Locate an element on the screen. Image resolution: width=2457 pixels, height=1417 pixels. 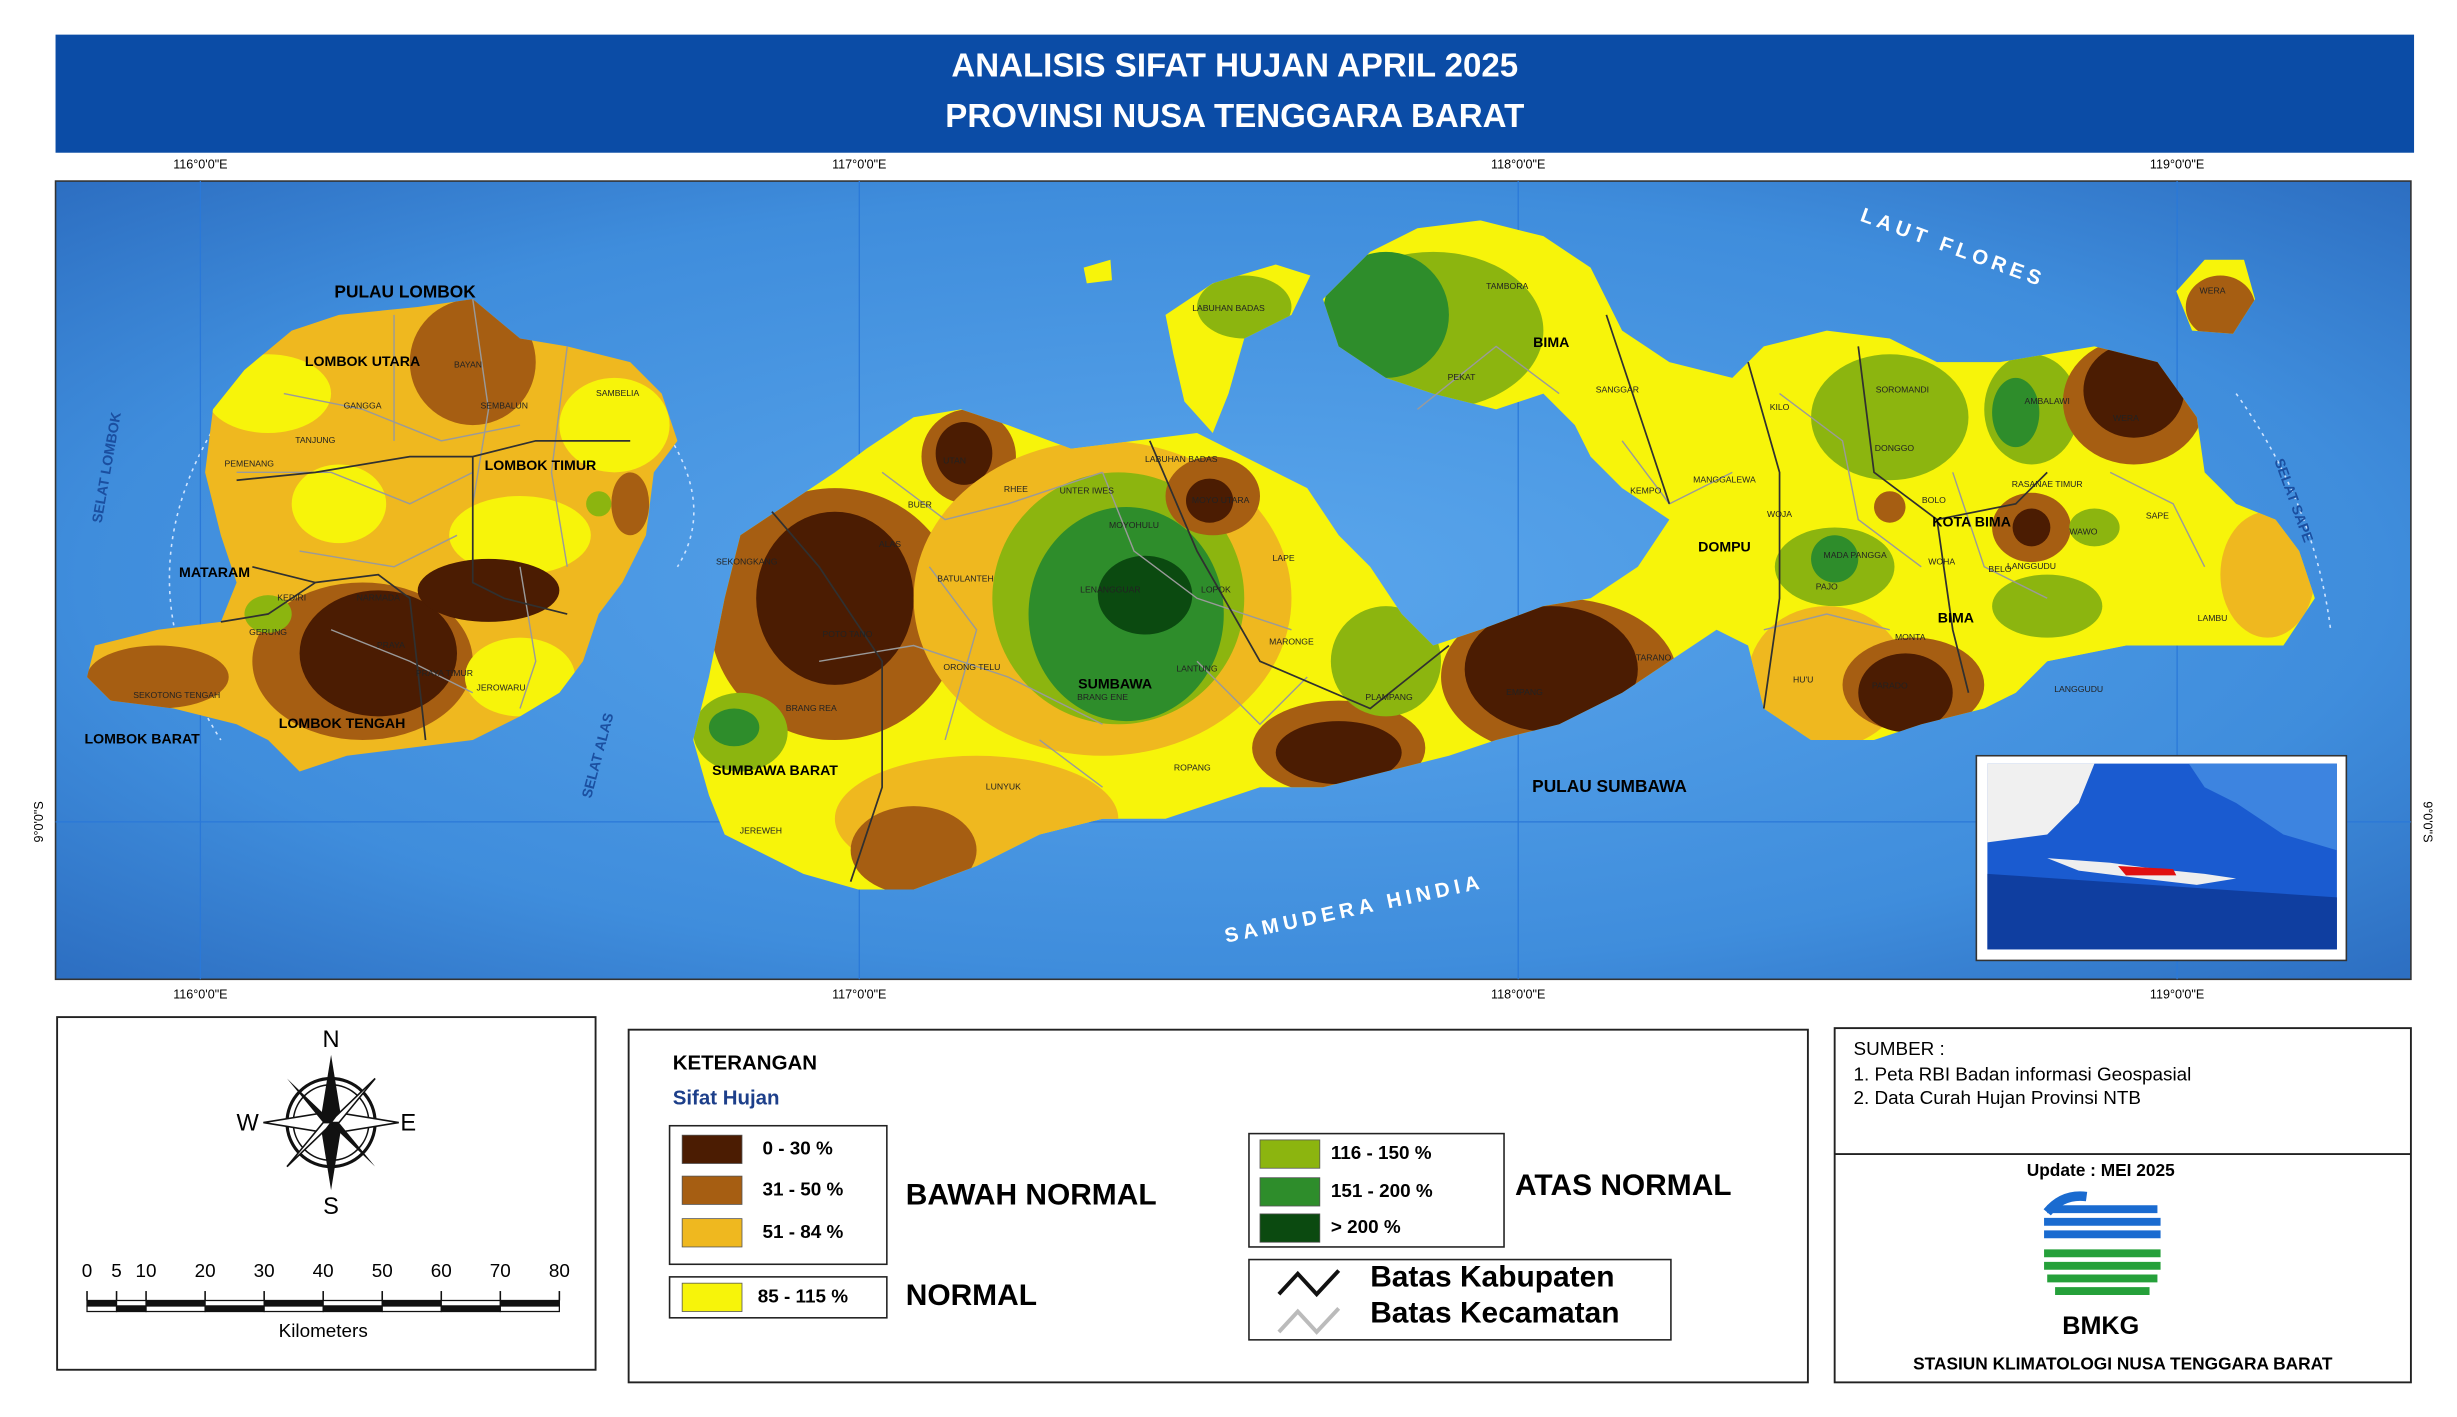
map-label: HU'U is located at coordinates (1803, 679).